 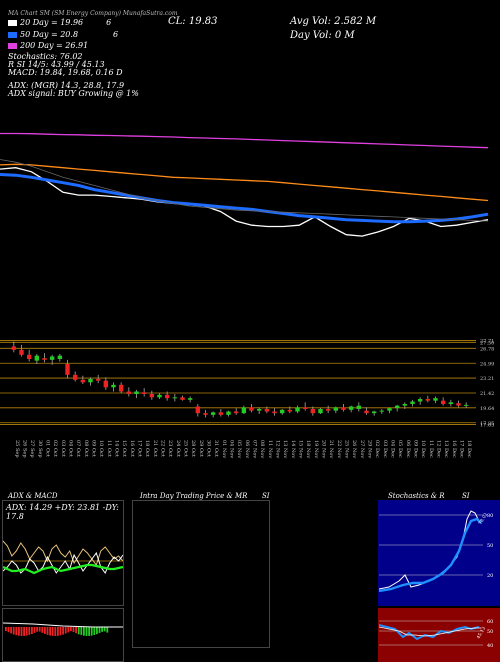 I want to click on date-tick-label: 16 Dec, so click(x=454, y=449).